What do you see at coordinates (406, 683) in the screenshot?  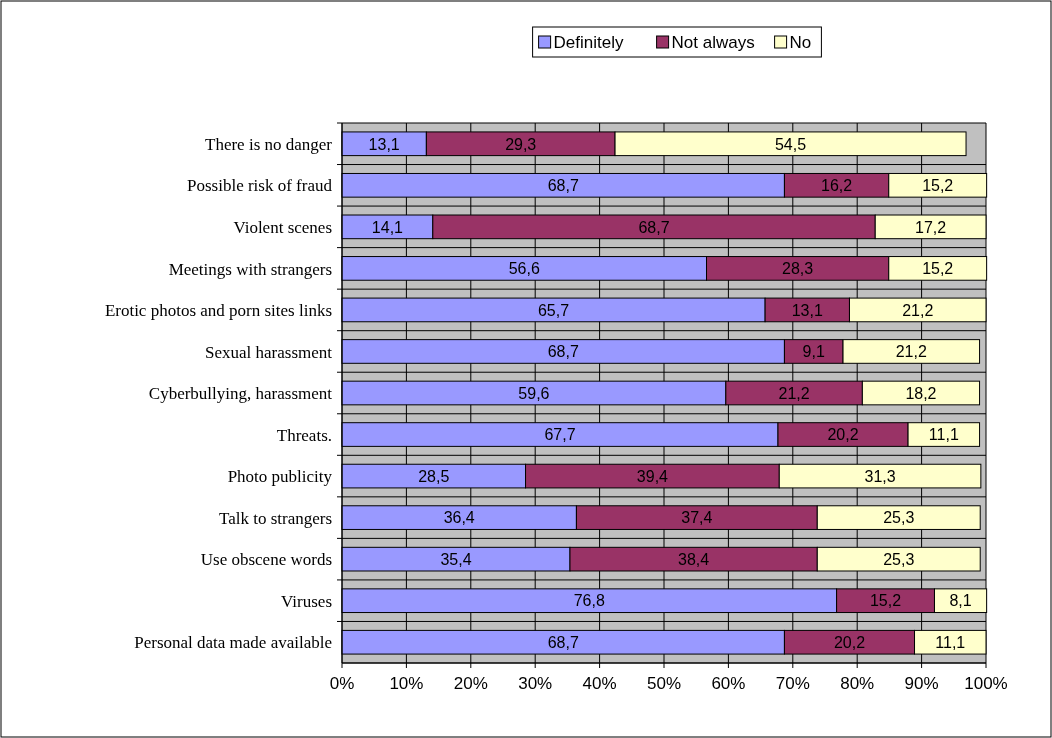 I see `x-tick-label: 10%` at bounding box center [406, 683].